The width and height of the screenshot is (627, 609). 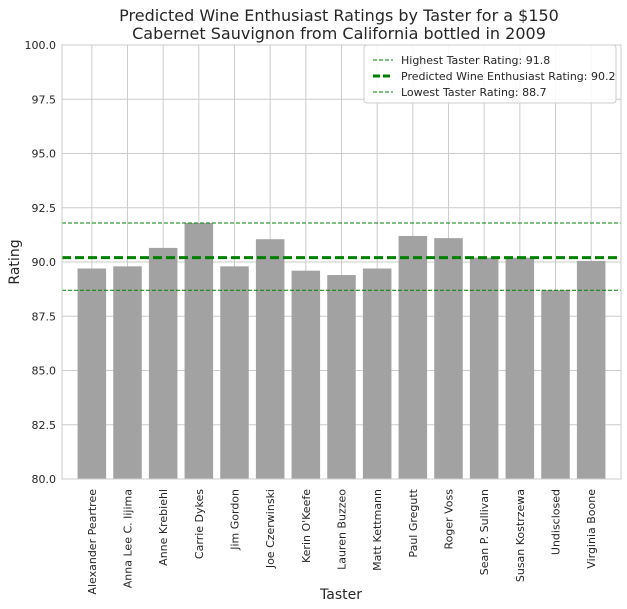 What do you see at coordinates (413, 522) in the screenshot?
I see `x-tick-label: Paul Gregutt` at bounding box center [413, 522].